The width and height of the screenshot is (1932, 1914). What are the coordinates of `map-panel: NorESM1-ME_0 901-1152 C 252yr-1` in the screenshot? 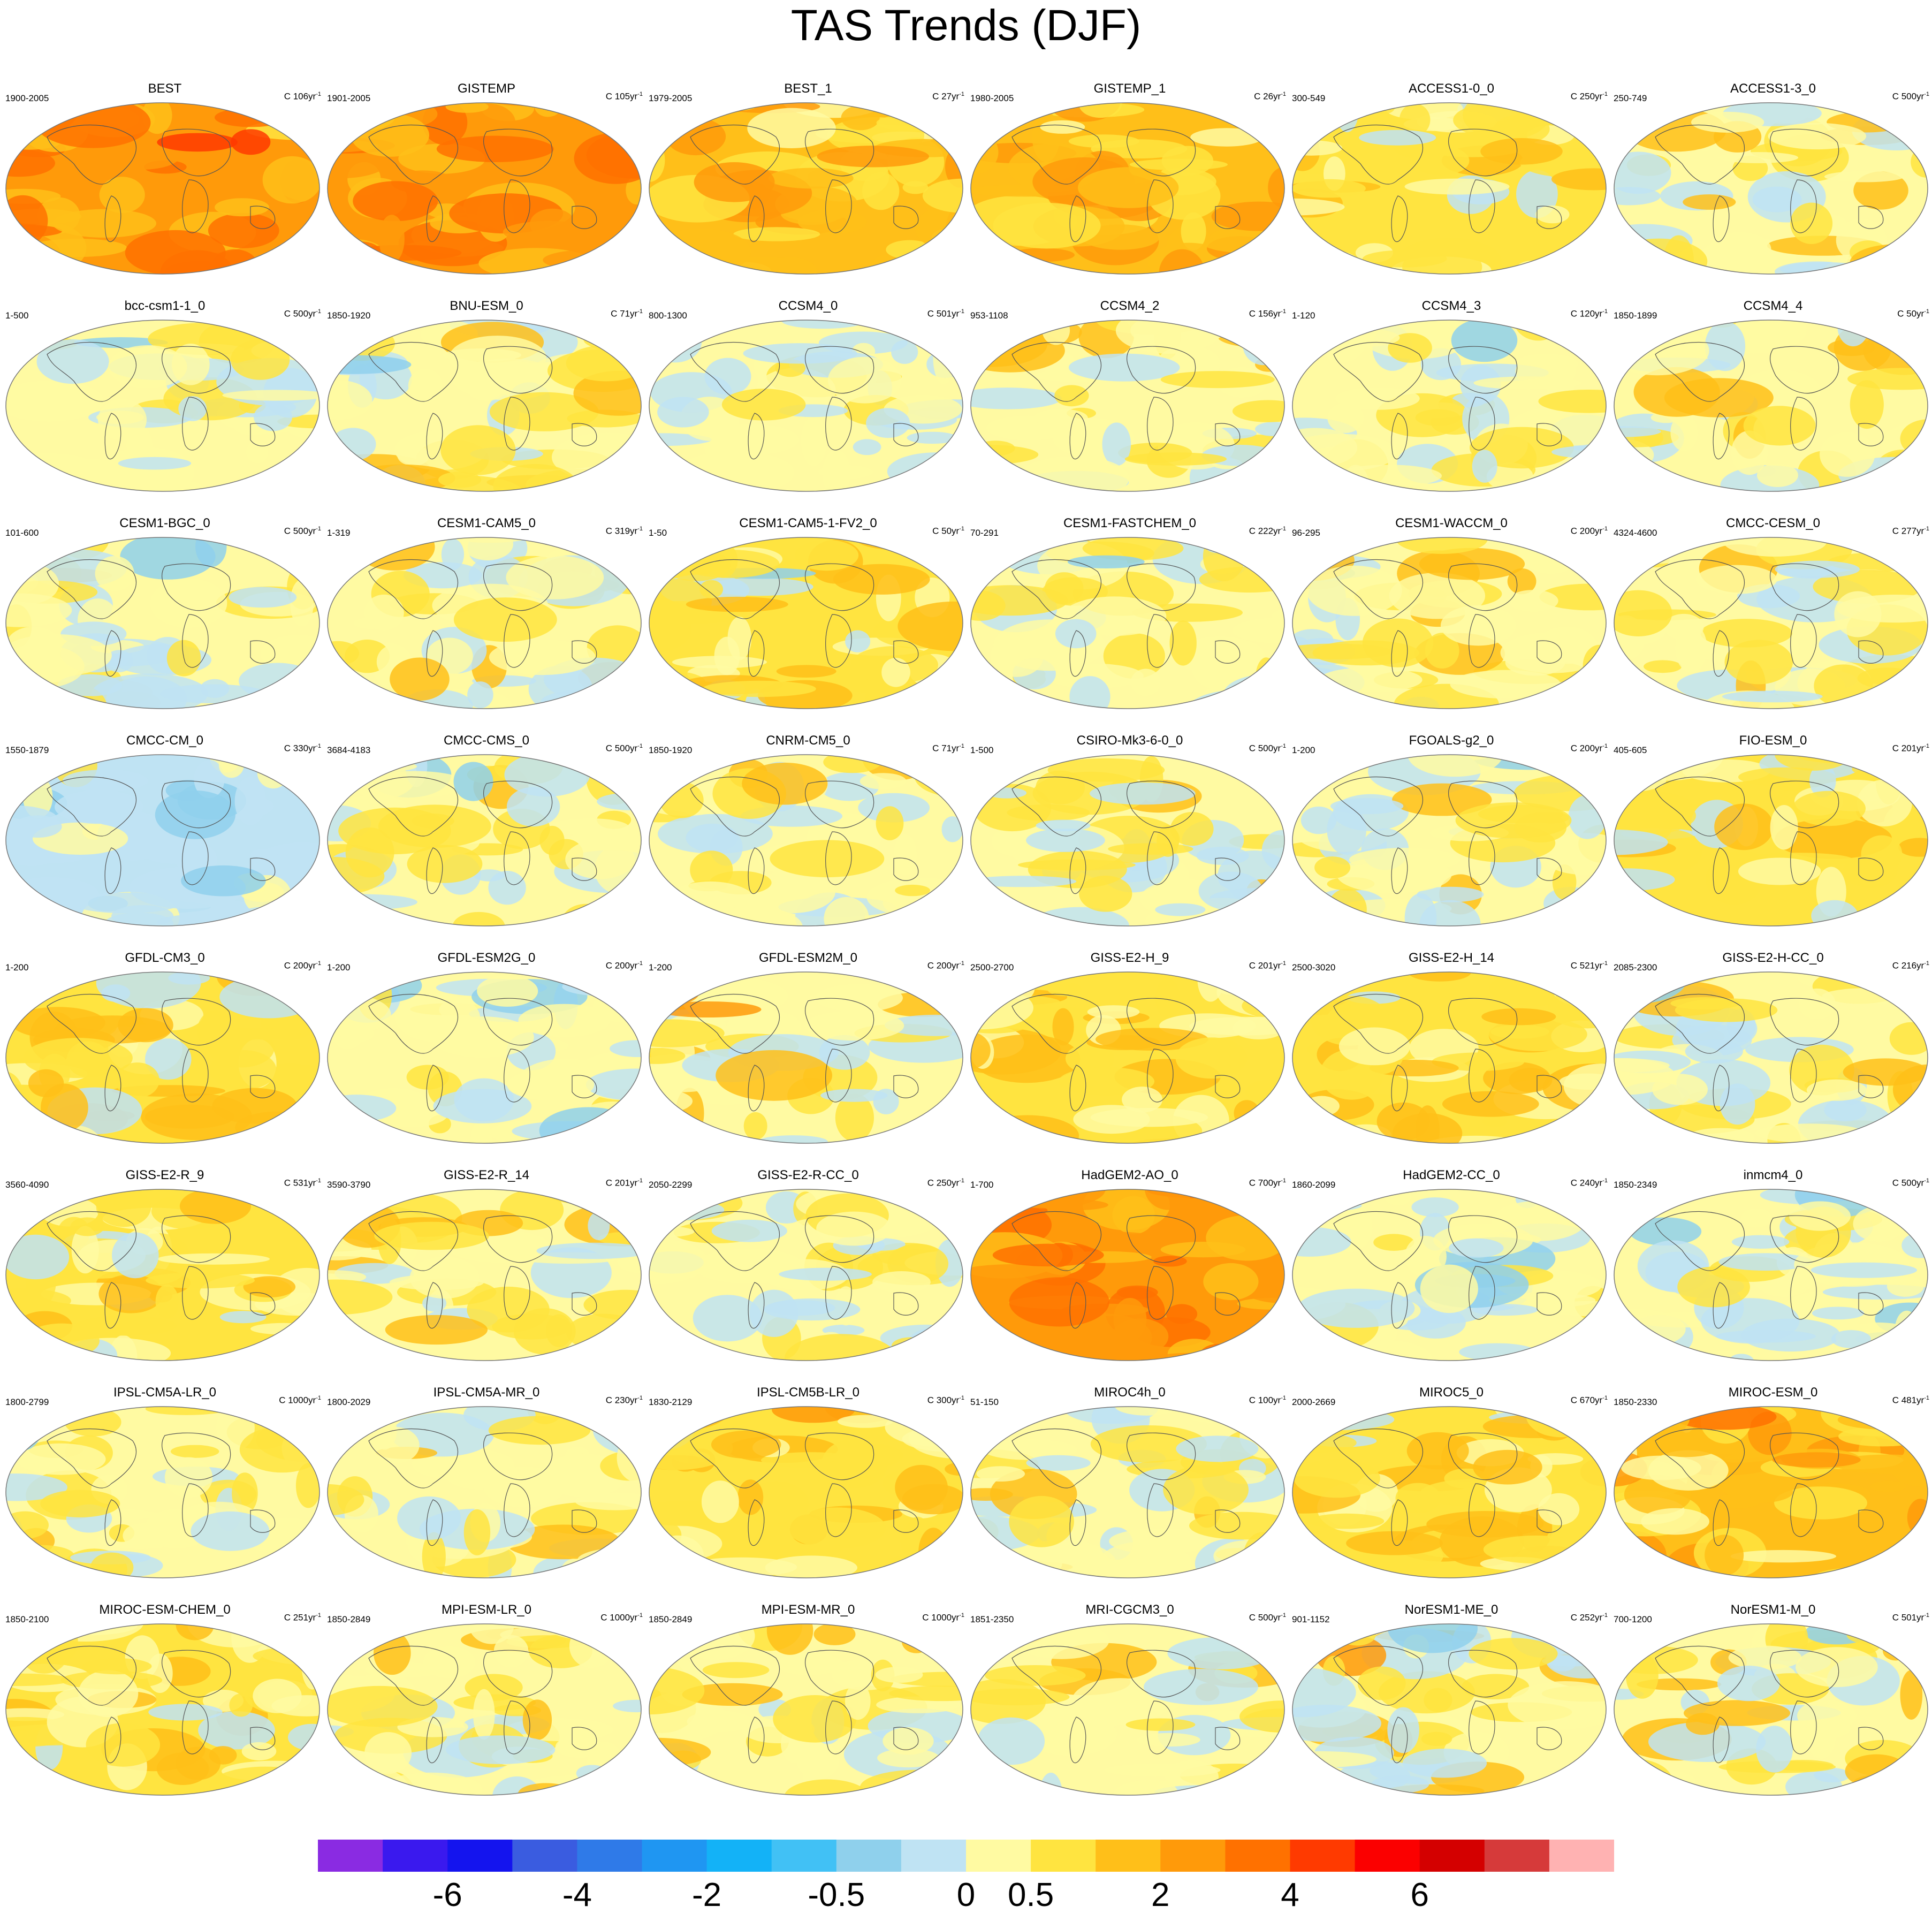 It's located at (1451, 1709).